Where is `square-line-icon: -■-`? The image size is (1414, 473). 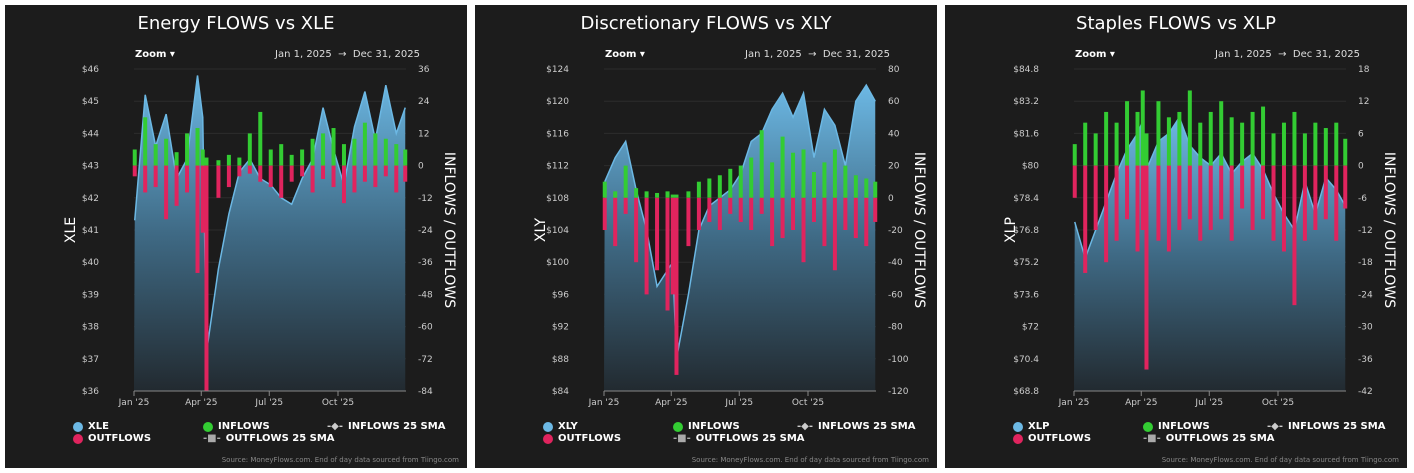 square-line-icon: -■- is located at coordinates (682, 438).